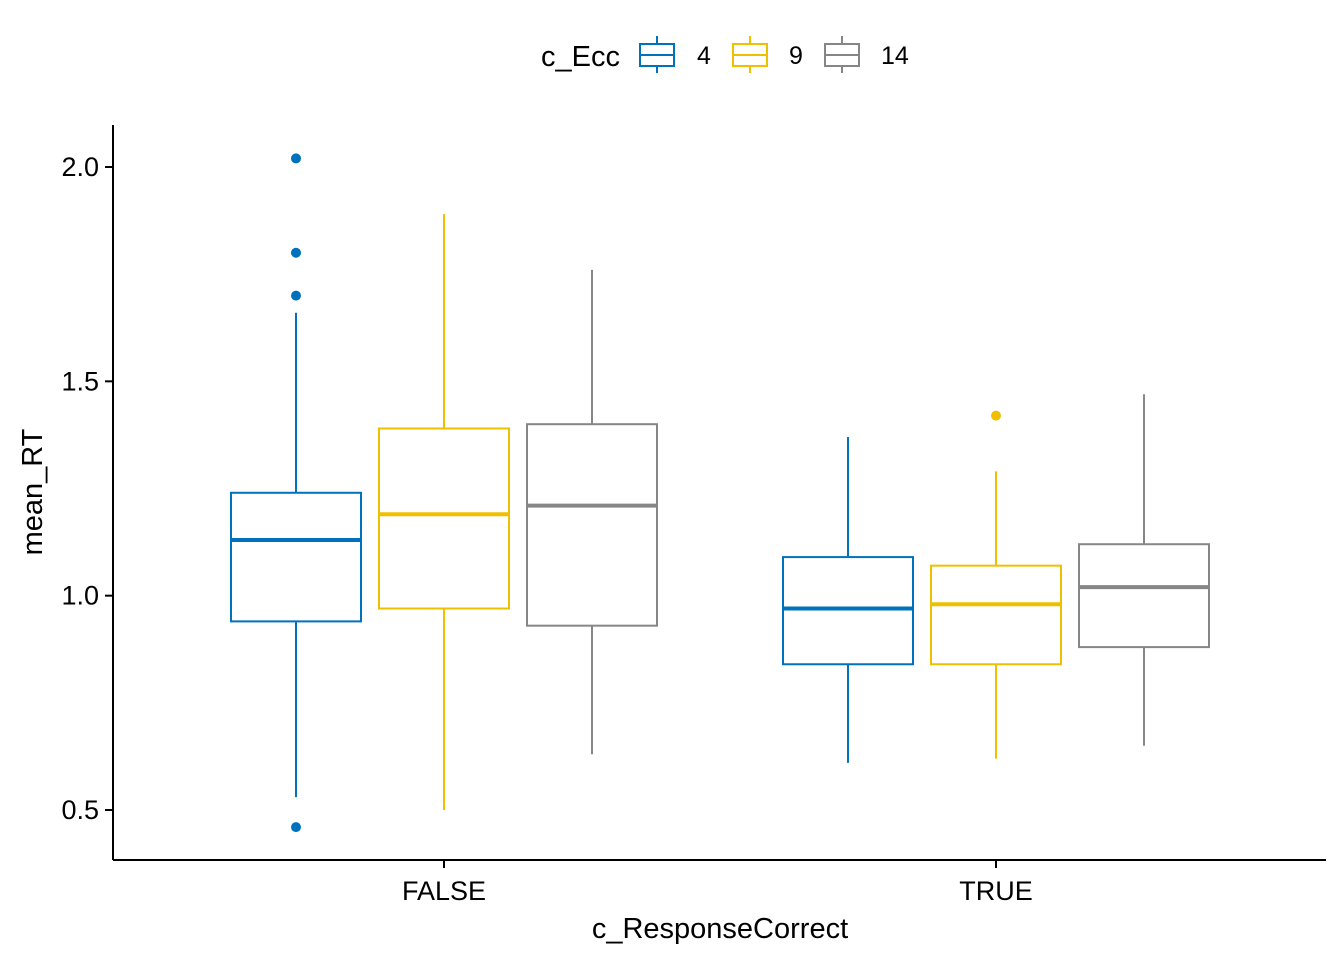 The height and width of the screenshot is (960, 1344). I want to click on y-tick-label: 1.0, so click(80, 596).